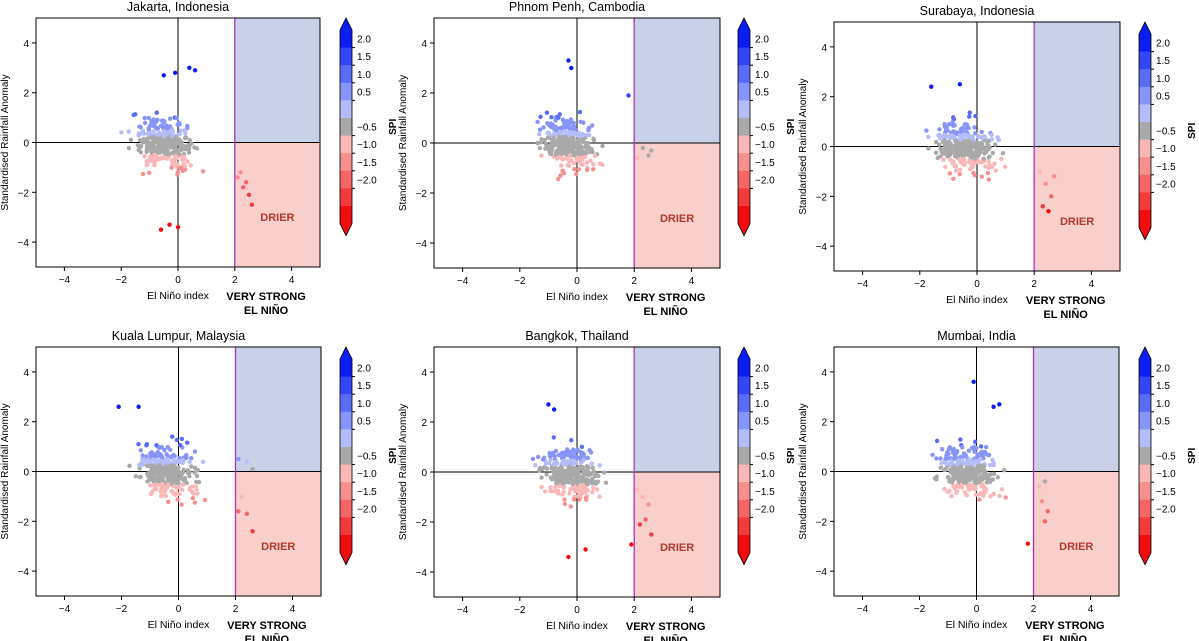 The image size is (1199, 641). I want to click on colorbar-tick-label: 0.5, so click(364, 421).